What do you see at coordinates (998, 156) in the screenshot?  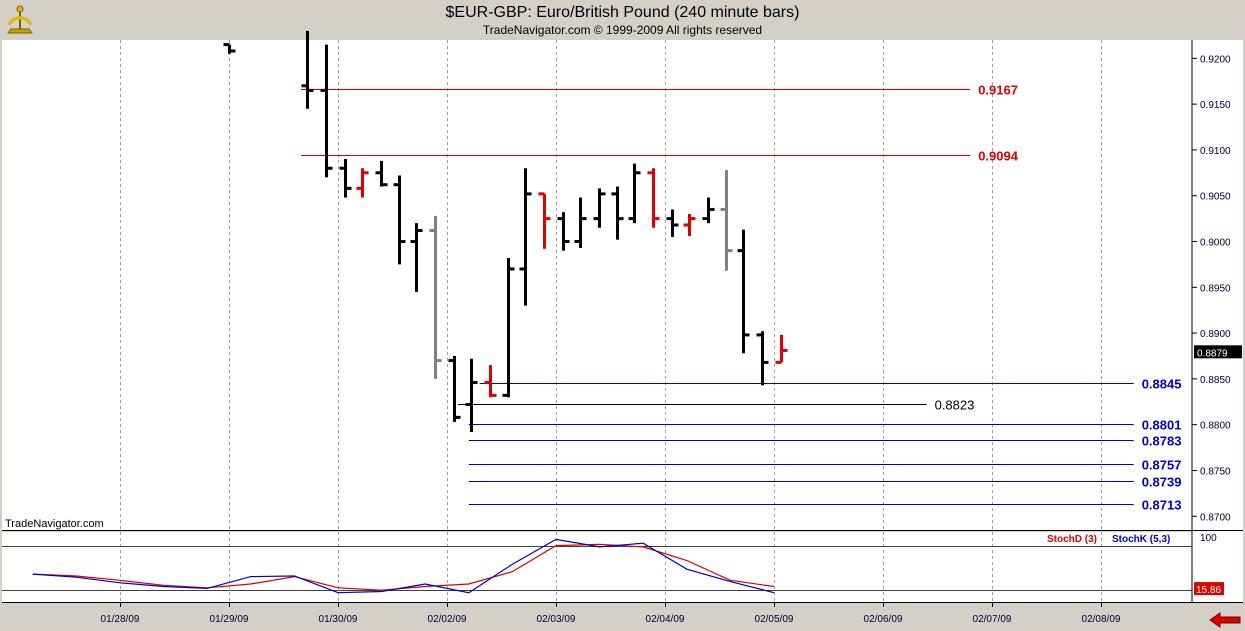 I see `level-label: 0.9094` at bounding box center [998, 156].